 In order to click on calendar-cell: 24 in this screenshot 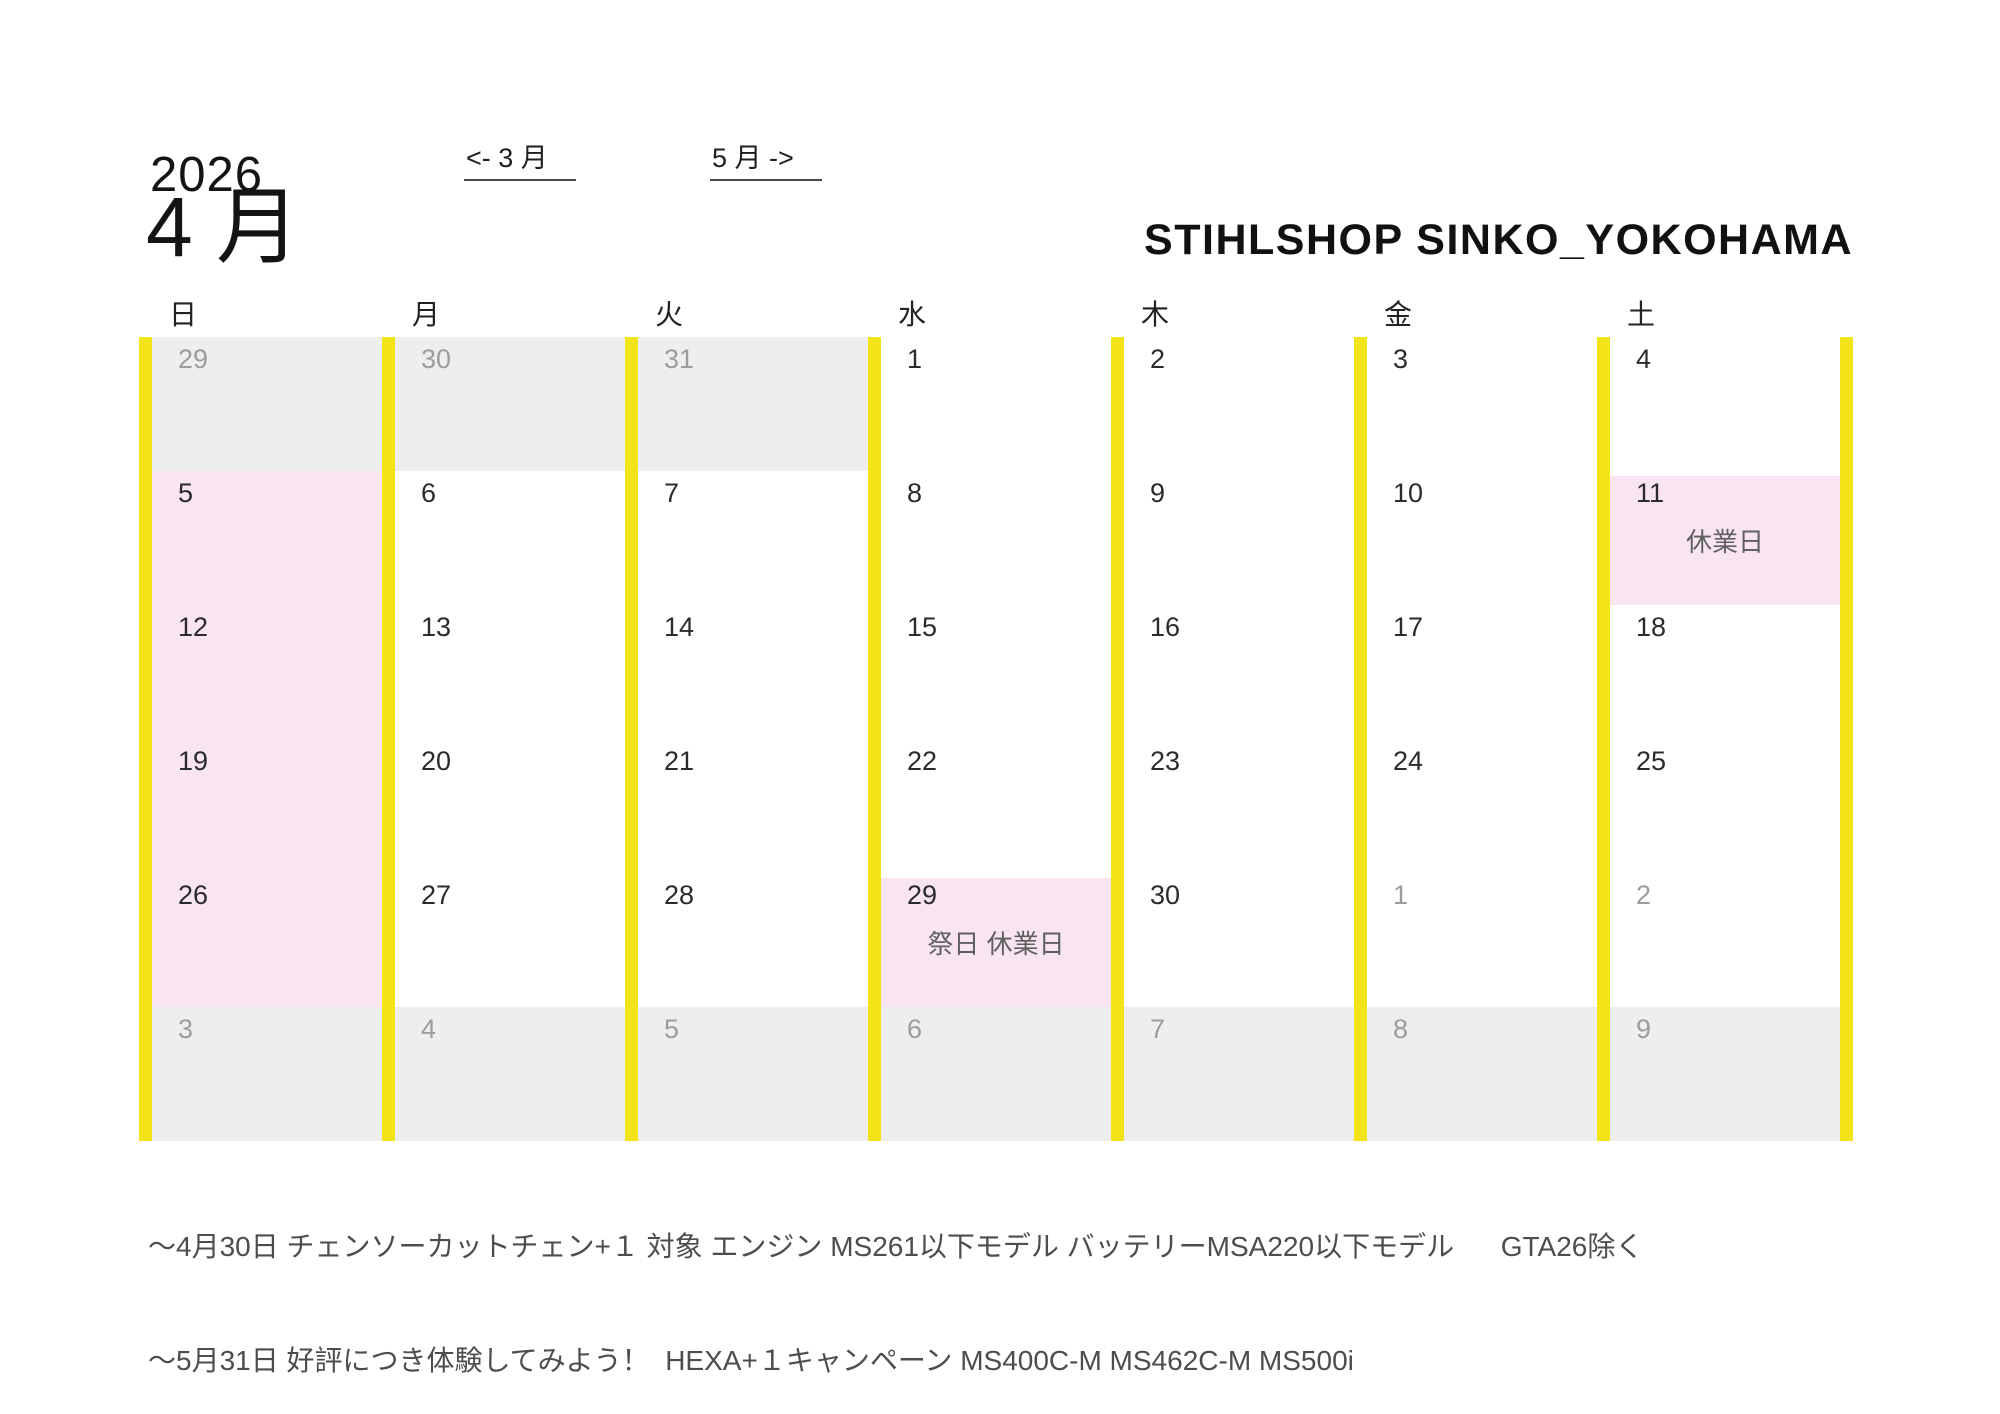, I will do `click(1475, 806)`.